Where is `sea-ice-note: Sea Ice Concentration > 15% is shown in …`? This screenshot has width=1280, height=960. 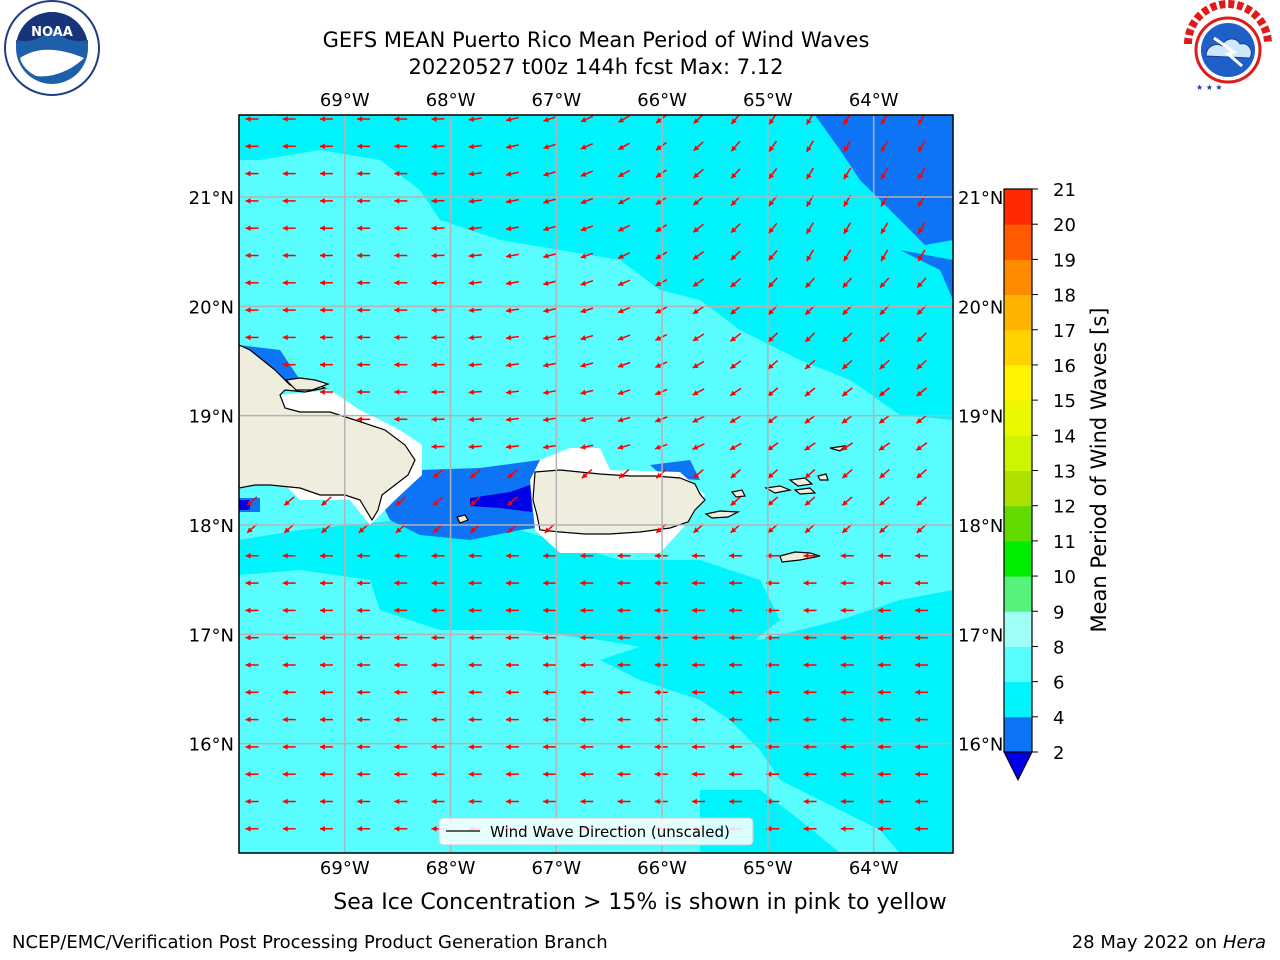
sea-ice-note: Sea Ice Concentration > 15% is shown in … is located at coordinates (640, 902).